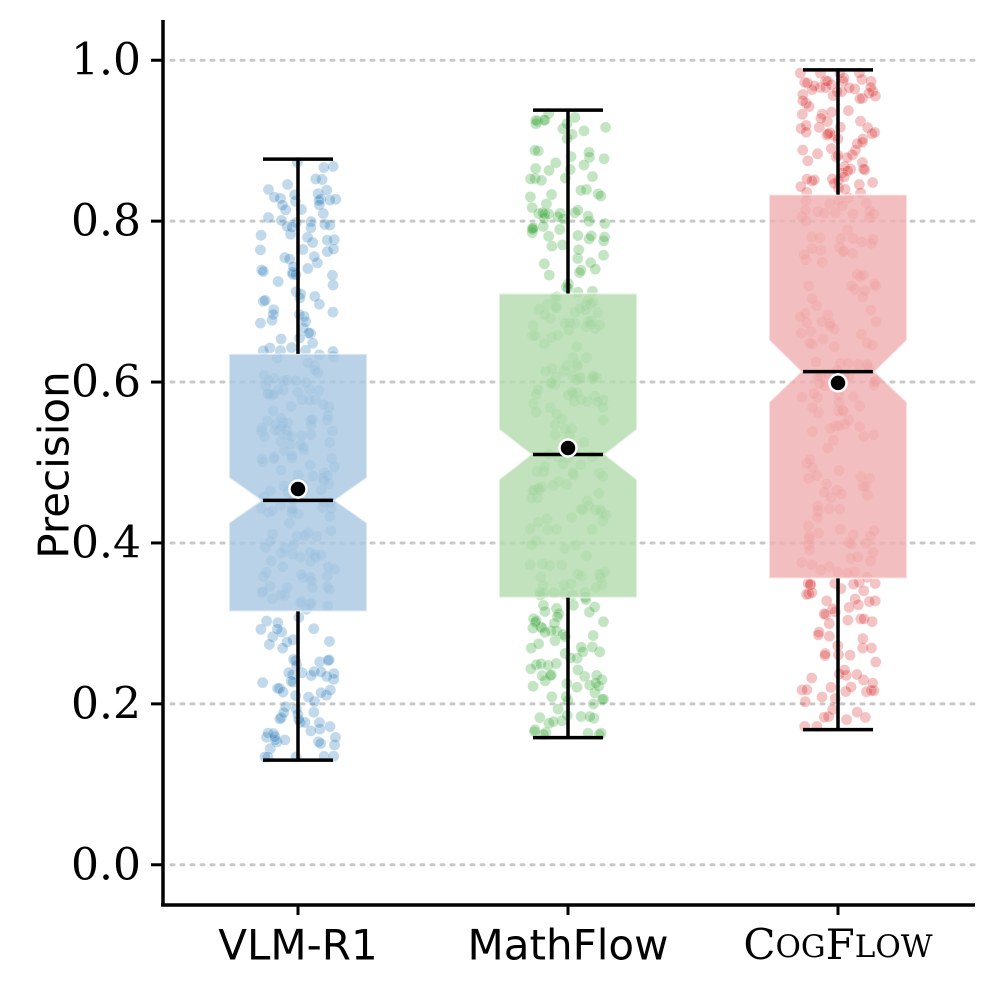  Describe the element at coordinates (568, 945) in the screenshot. I see `x-tick-label: MathFlow` at that location.